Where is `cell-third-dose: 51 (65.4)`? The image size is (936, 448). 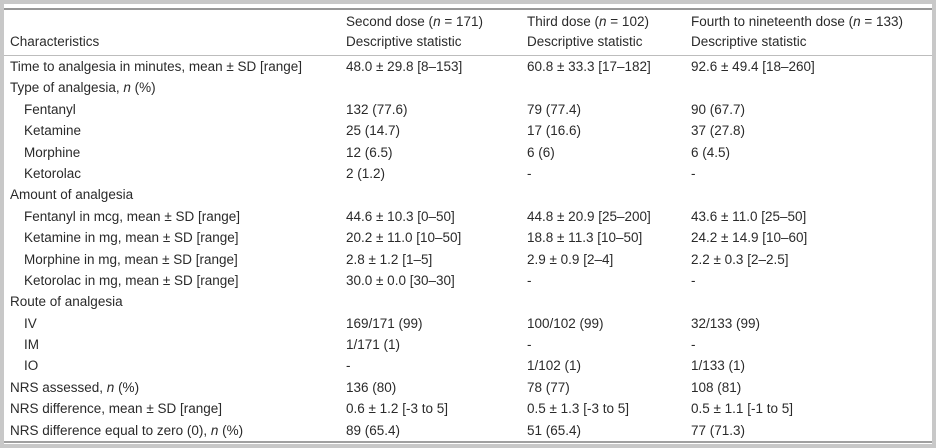
cell-third-dose: 51 (65.4) is located at coordinates (554, 430).